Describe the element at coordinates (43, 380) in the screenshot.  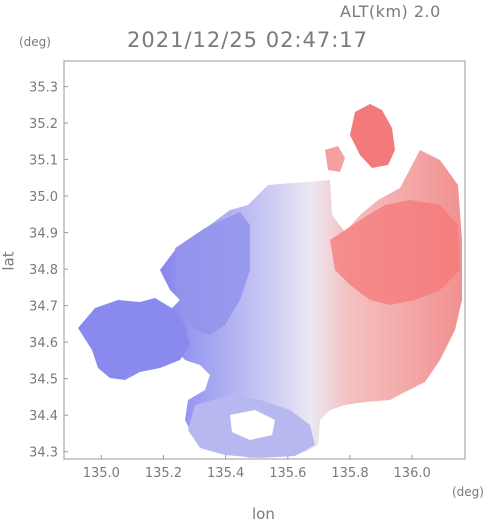
I see `lat-tick-label: 34.5` at that location.